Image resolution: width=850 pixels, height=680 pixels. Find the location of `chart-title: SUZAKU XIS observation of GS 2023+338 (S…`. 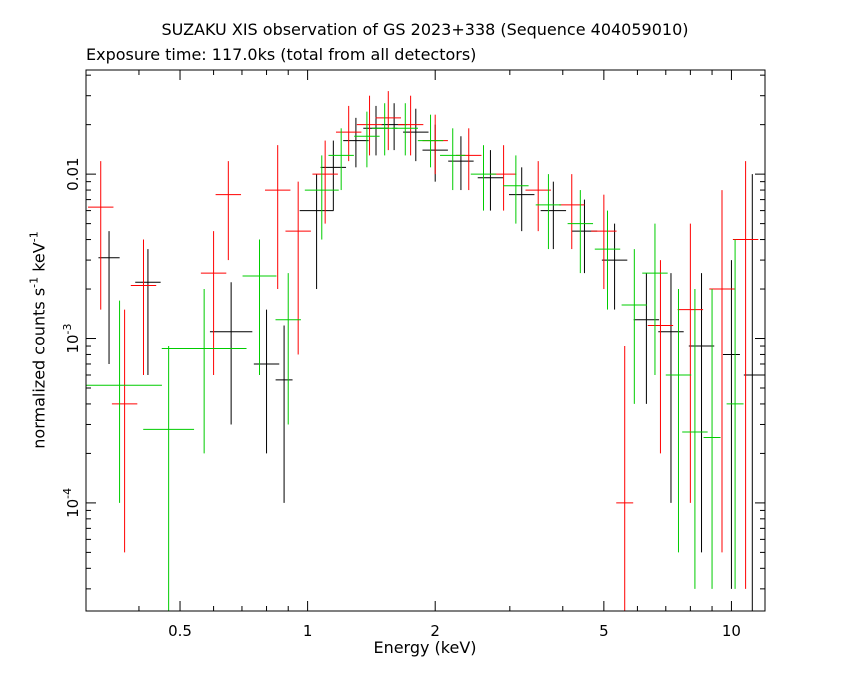

chart-title: SUZAKU XIS observation of GS 2023+338 (S… is located at coordinates (425, 29).